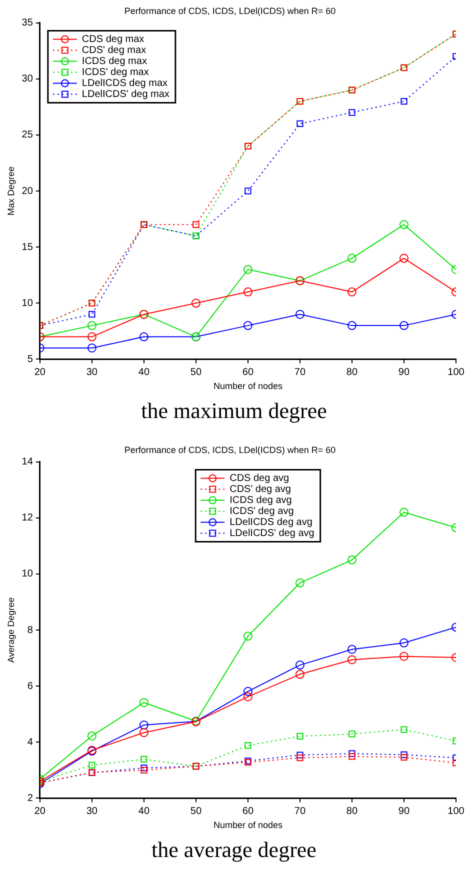 This screenshot has height=878, width=468. Describe the element at coordinates (28, 462) in the screenshot. I see `y-tick-label: 14` at that location.